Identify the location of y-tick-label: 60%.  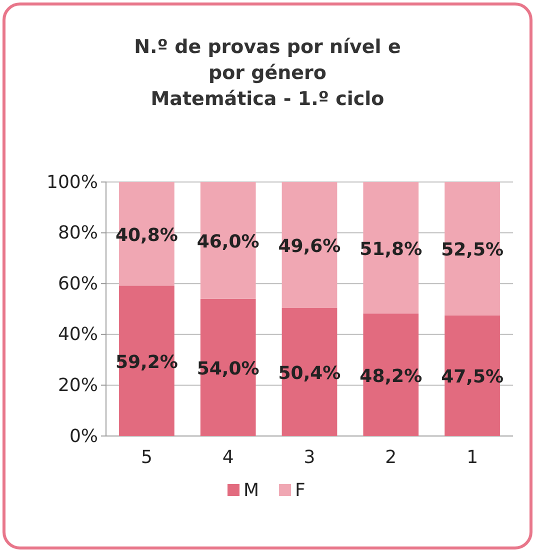
(78, 283).